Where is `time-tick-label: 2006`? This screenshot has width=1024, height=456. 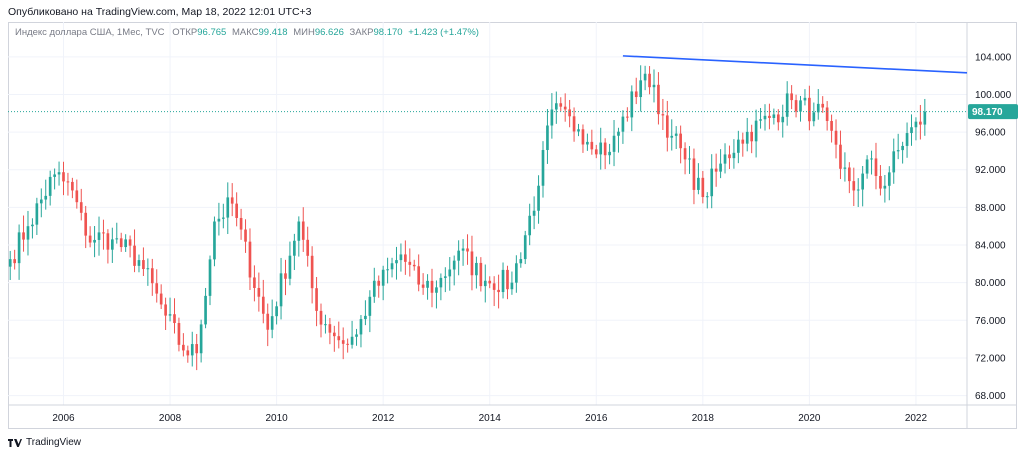
time-tick-label: 2006 is located at coordinates (63, 418).